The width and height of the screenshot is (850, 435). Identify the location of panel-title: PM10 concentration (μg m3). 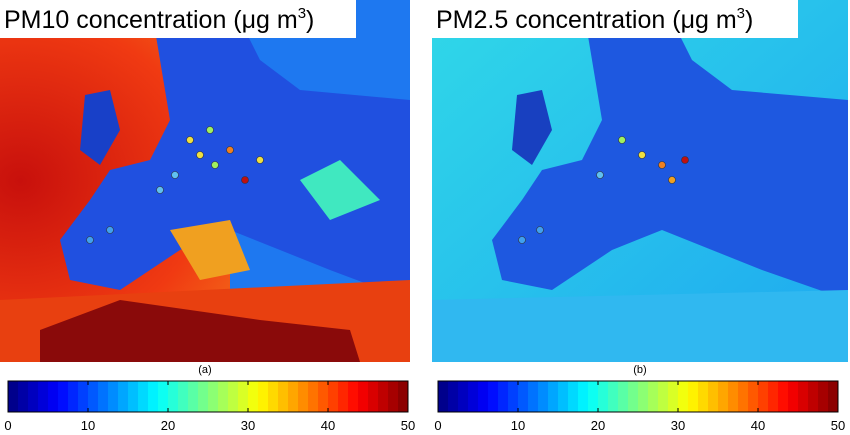
(159, 19).